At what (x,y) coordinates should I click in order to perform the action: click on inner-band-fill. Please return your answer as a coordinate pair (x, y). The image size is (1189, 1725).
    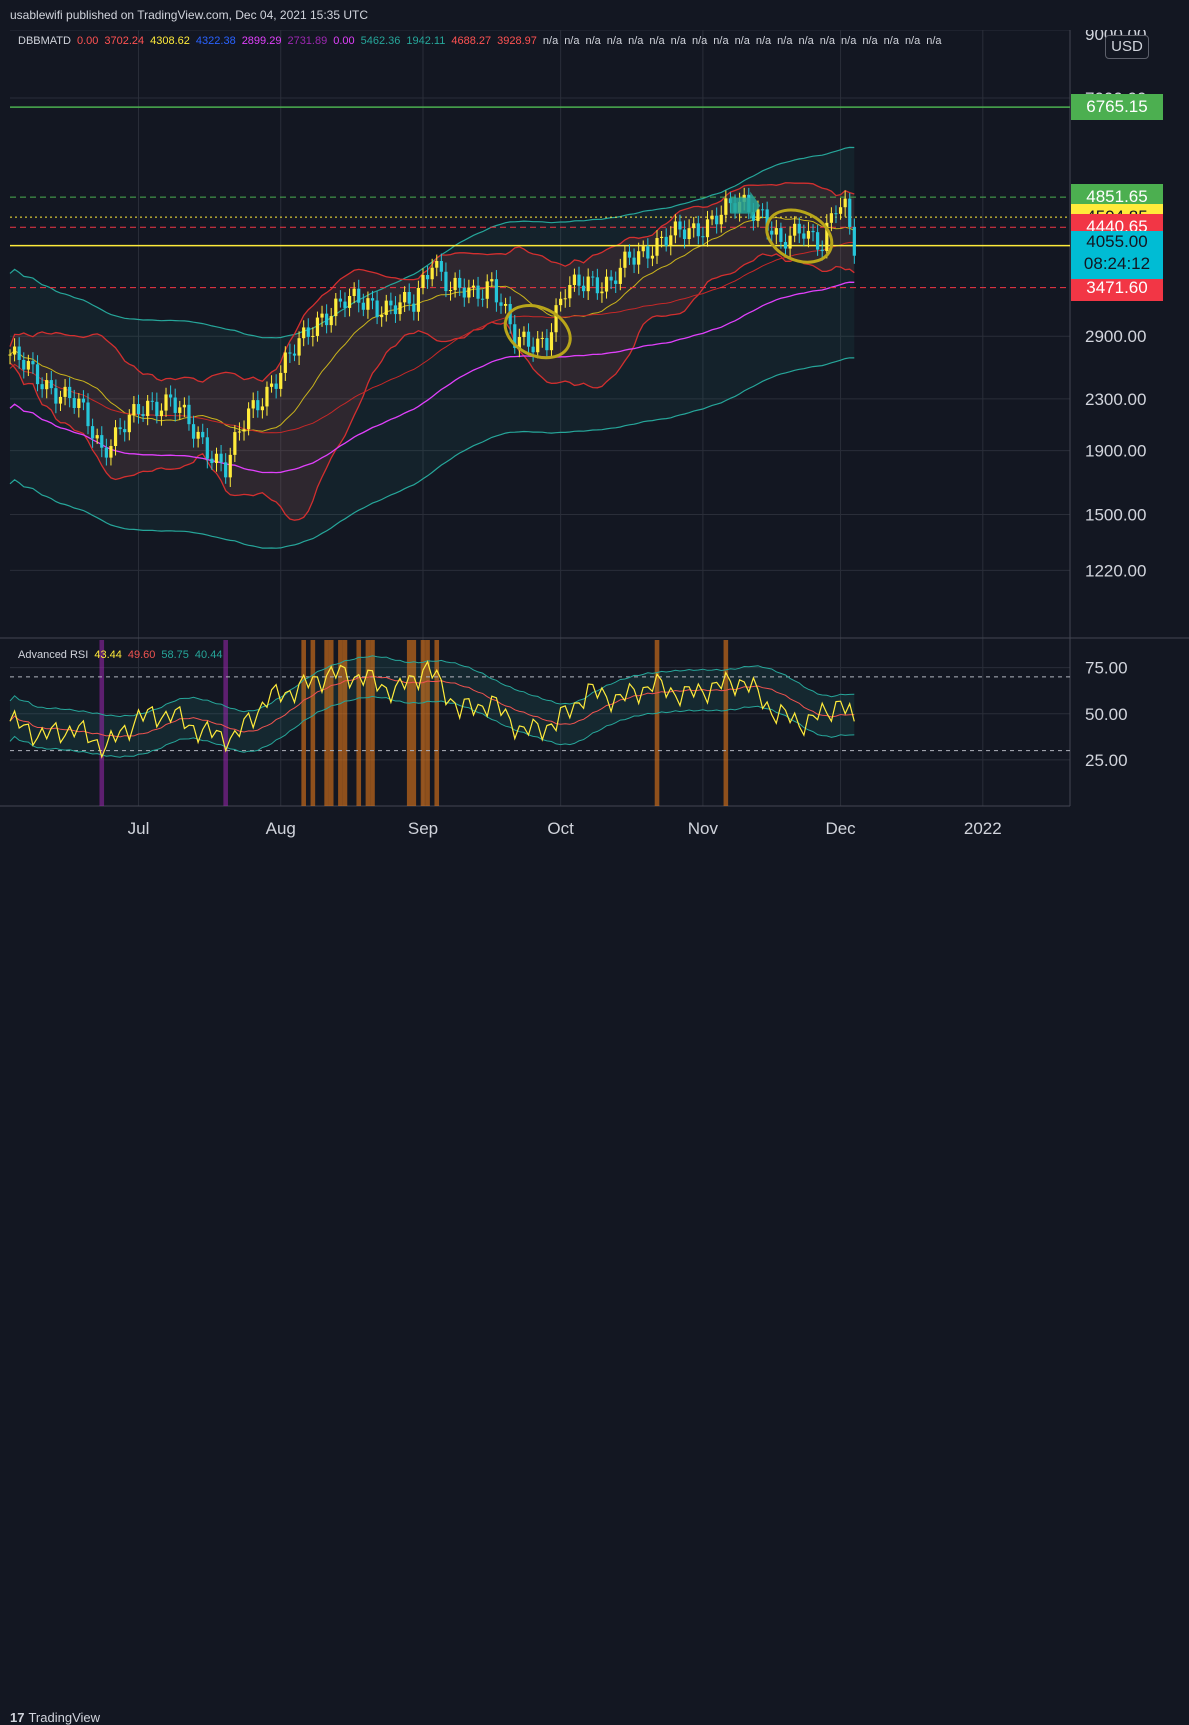
    Looking at the image, I should click on (432, 351).